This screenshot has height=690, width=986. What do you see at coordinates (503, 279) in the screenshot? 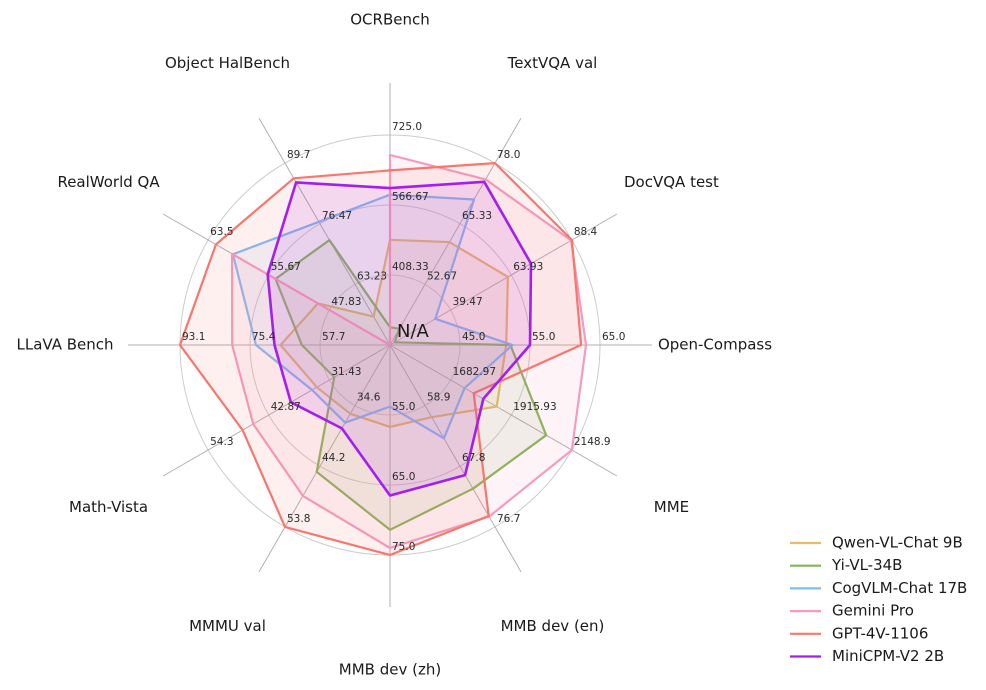
I see `axis-line-docvqa-test` at bounding box center [503, 279].